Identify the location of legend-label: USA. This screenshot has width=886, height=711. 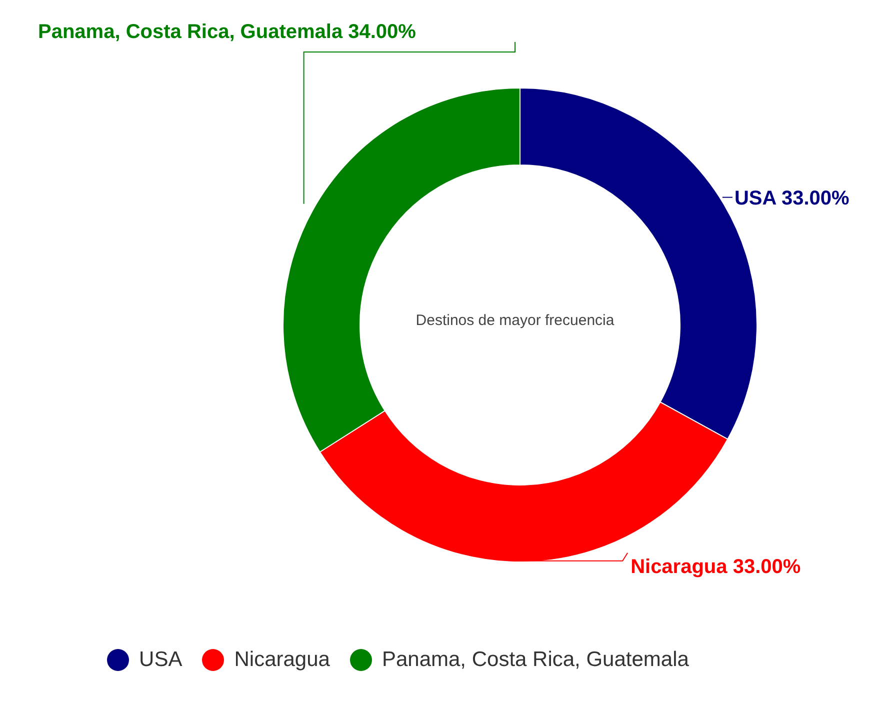
(160, 660).